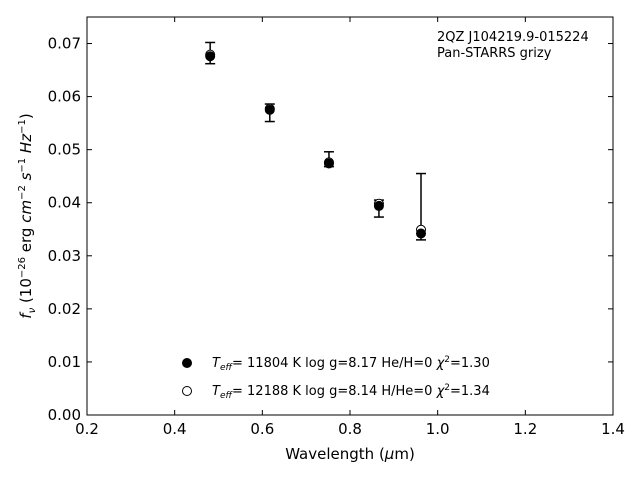 Image resolution: width=640 pixels, height=480 pixels. I want to click on survey-annotation: Pan-STARRS grizy, so click(494, 53).